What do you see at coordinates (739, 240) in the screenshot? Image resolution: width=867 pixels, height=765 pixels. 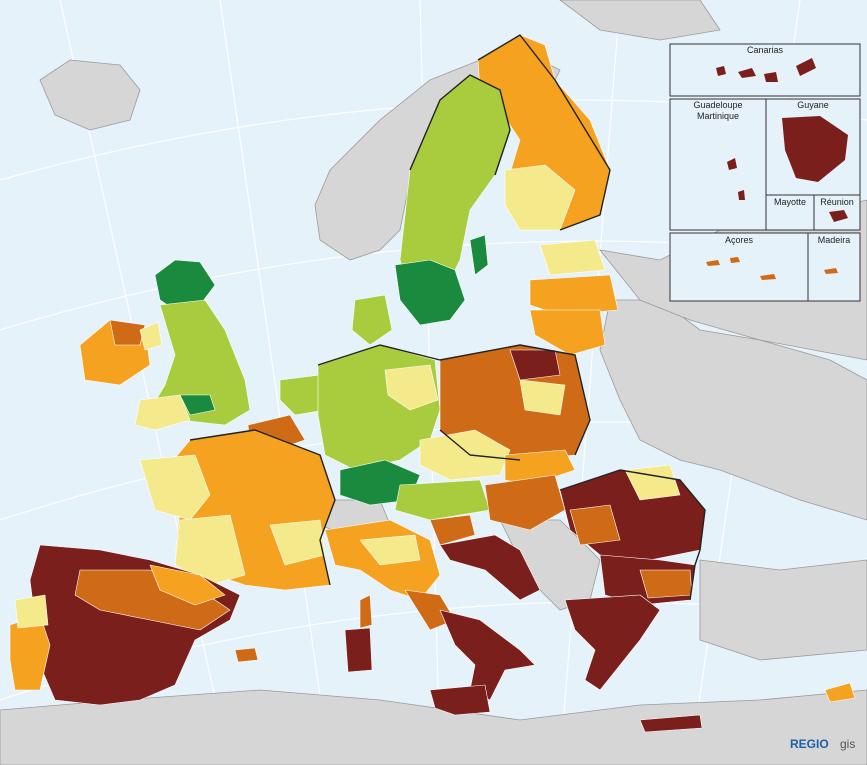 I see `inset-label-acores: Açores` at bounding box center [739, 240].